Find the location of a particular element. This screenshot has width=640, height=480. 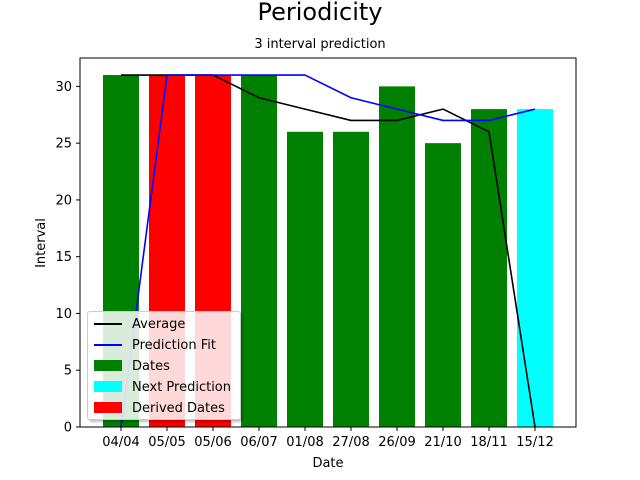

legend-item-average: Average is located at coordinates (139, 324).